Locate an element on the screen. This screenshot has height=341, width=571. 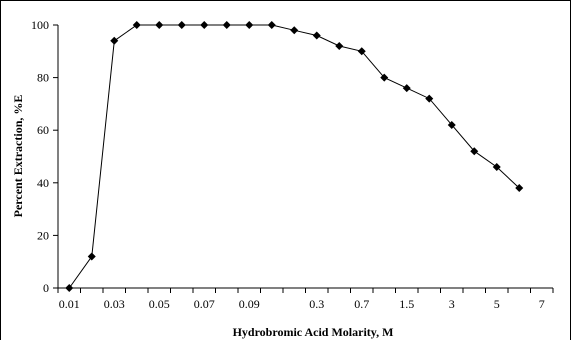
data-point-0.01 is located at coordinates (69, 288).